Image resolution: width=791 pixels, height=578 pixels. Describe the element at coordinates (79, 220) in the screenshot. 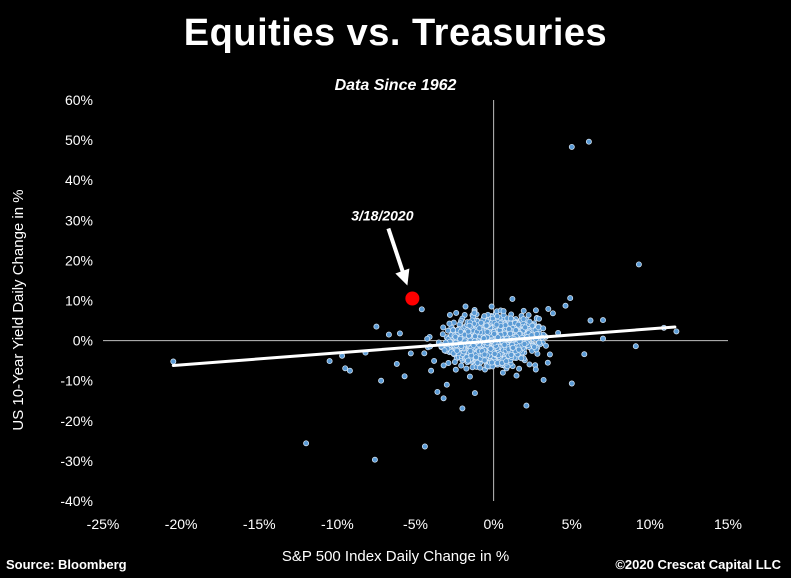

I see `y-tick-label: 30%` at that location.